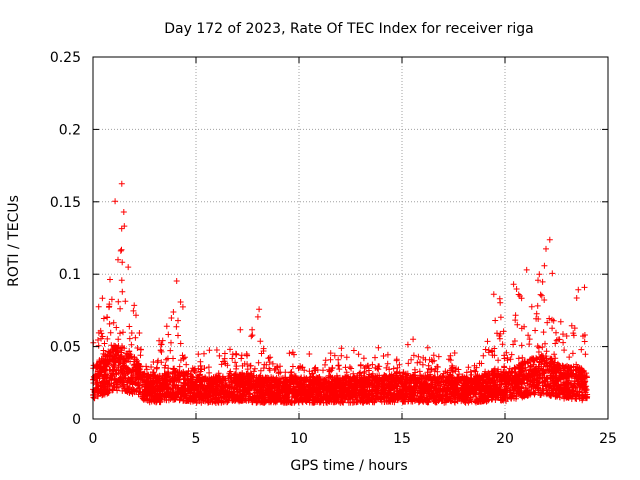 Image resolution: width=640 pixels, height=480 pixels. I want to click on x-tick-label: 20, so click(505, 439).